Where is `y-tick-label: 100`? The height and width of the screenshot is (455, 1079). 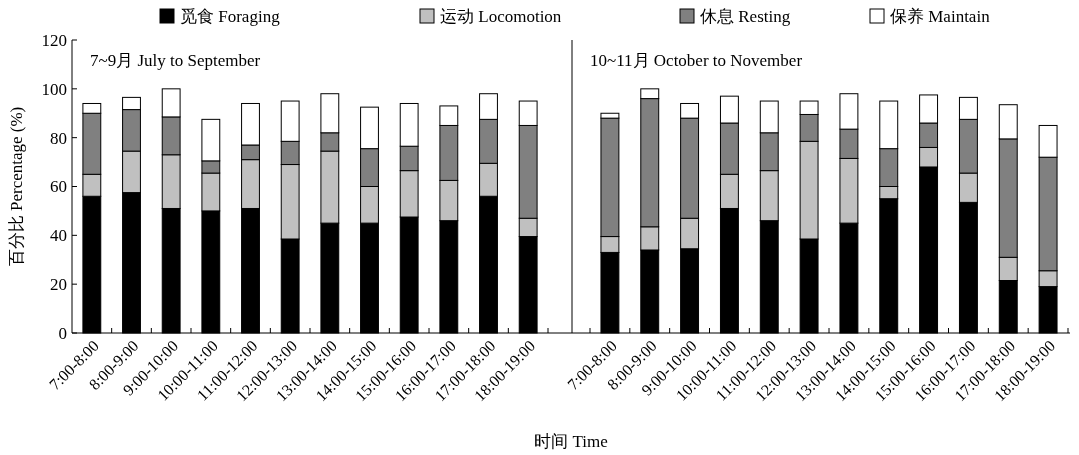
y-tick-label: 100 is located at coordinates (54, 89).